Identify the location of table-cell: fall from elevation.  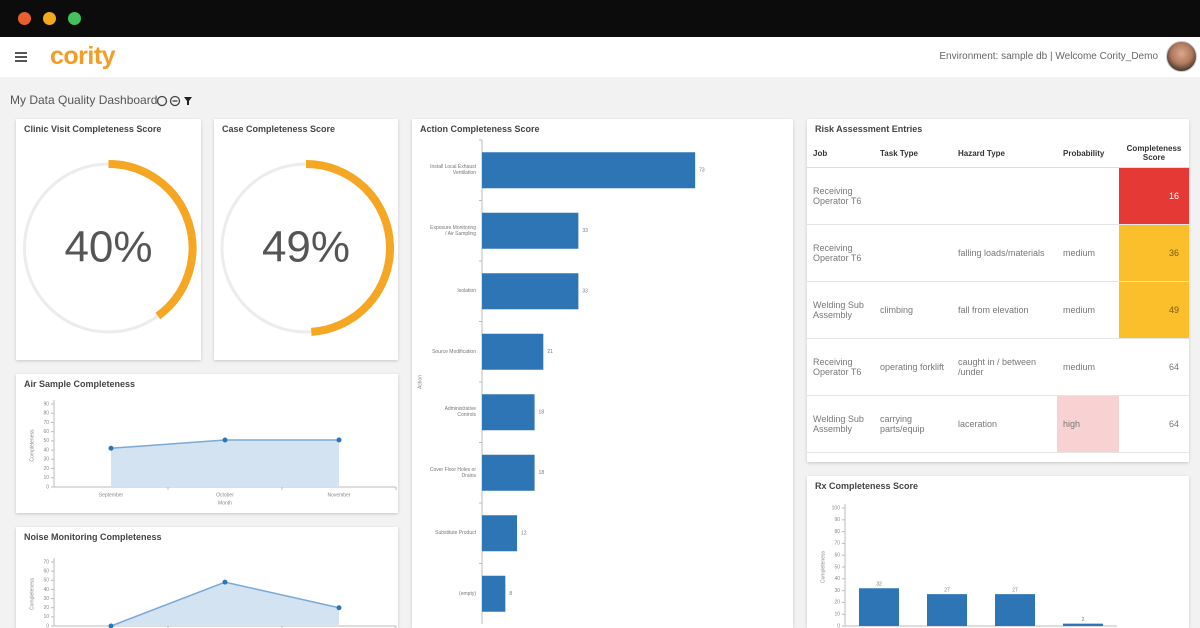
(1004, 310).